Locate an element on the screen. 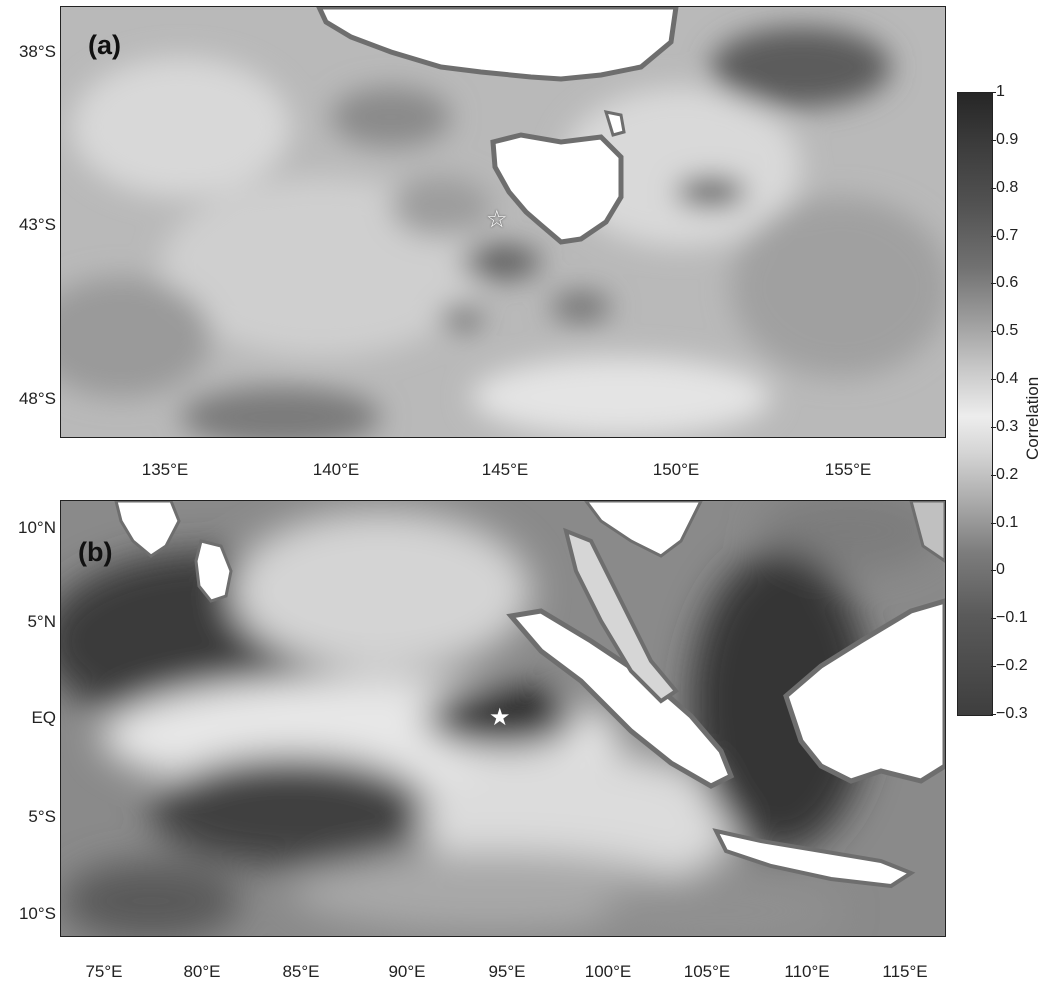 This screenshot has height=984, width=1062. lon-tick-b-2: 85°E is located at coordinates (301, 971).